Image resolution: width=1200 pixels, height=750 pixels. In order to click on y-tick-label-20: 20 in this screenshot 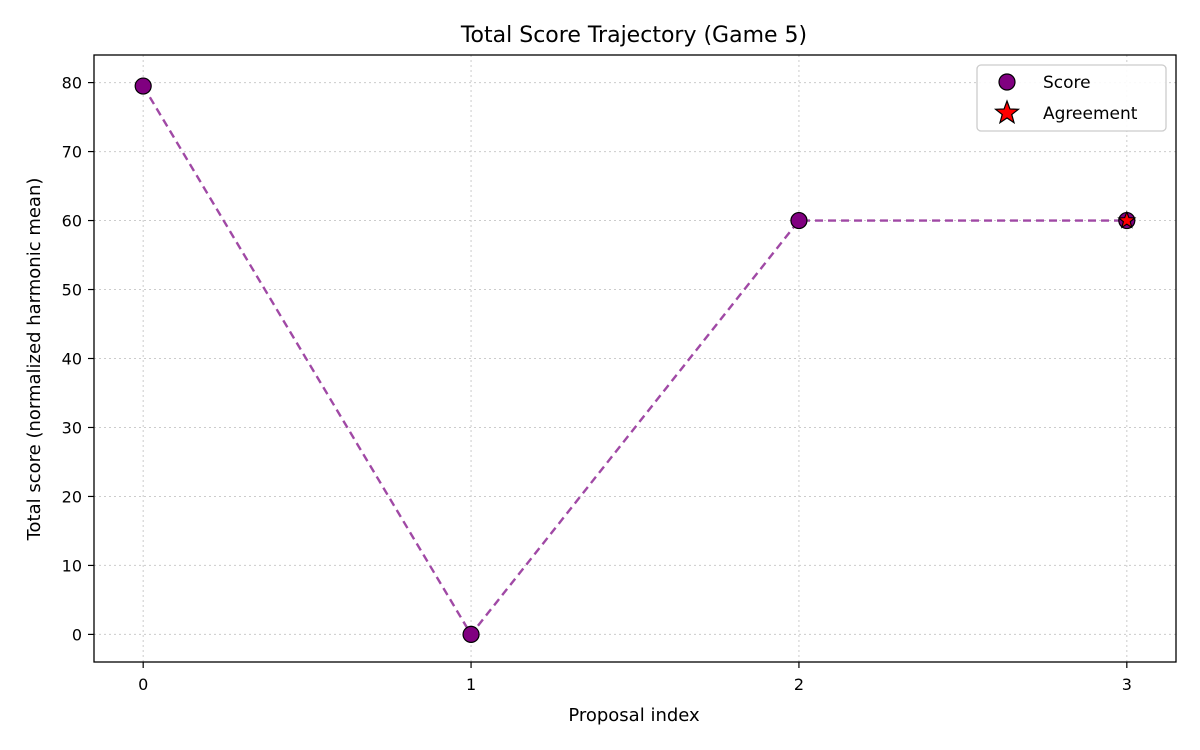, I will do `click(72, 496)`.